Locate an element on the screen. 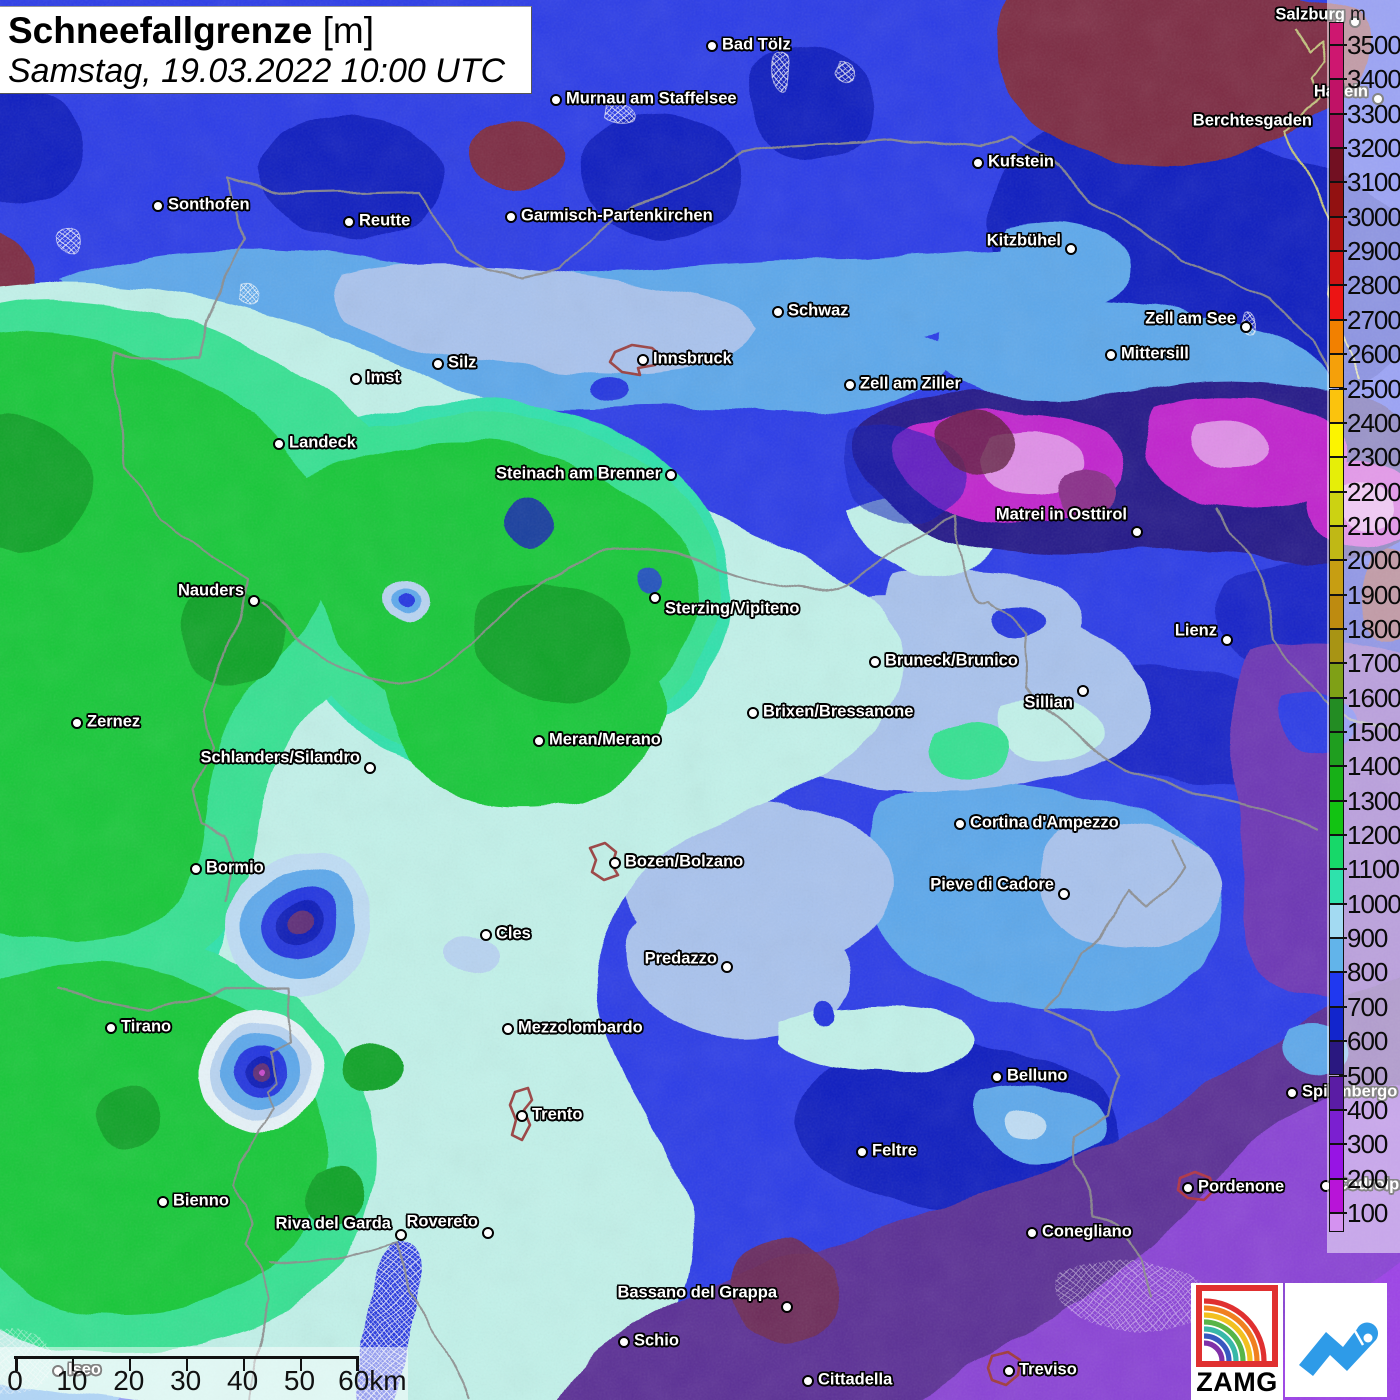 The width and height of the screenshot is (1400, 1400). scalebar-tick-label: 60km is located at coordinates (372, 1380).